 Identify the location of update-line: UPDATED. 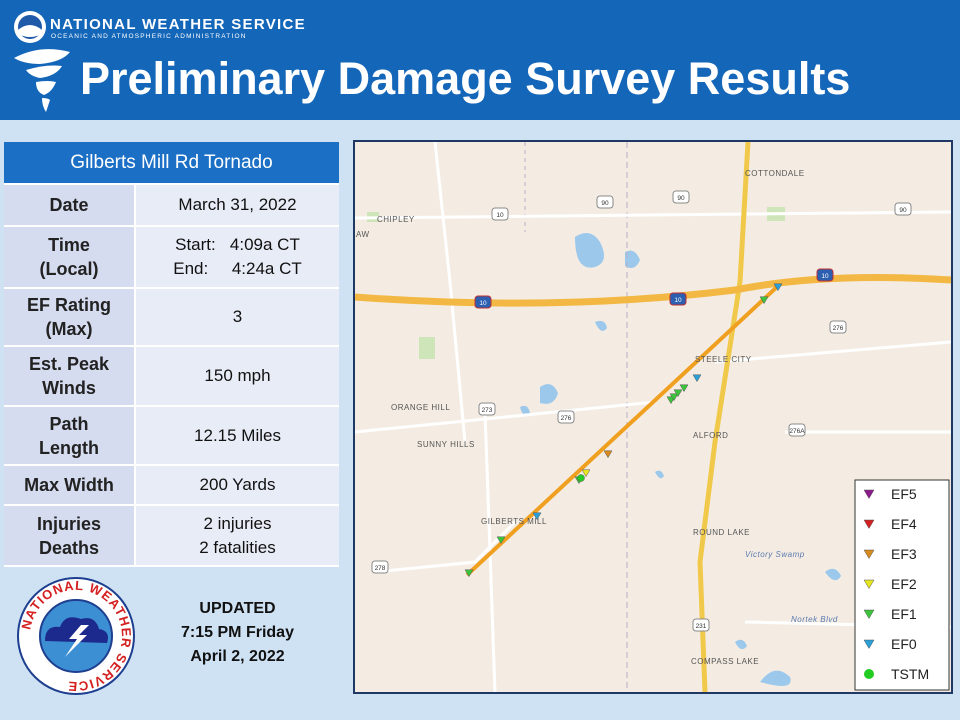
(237, 608).